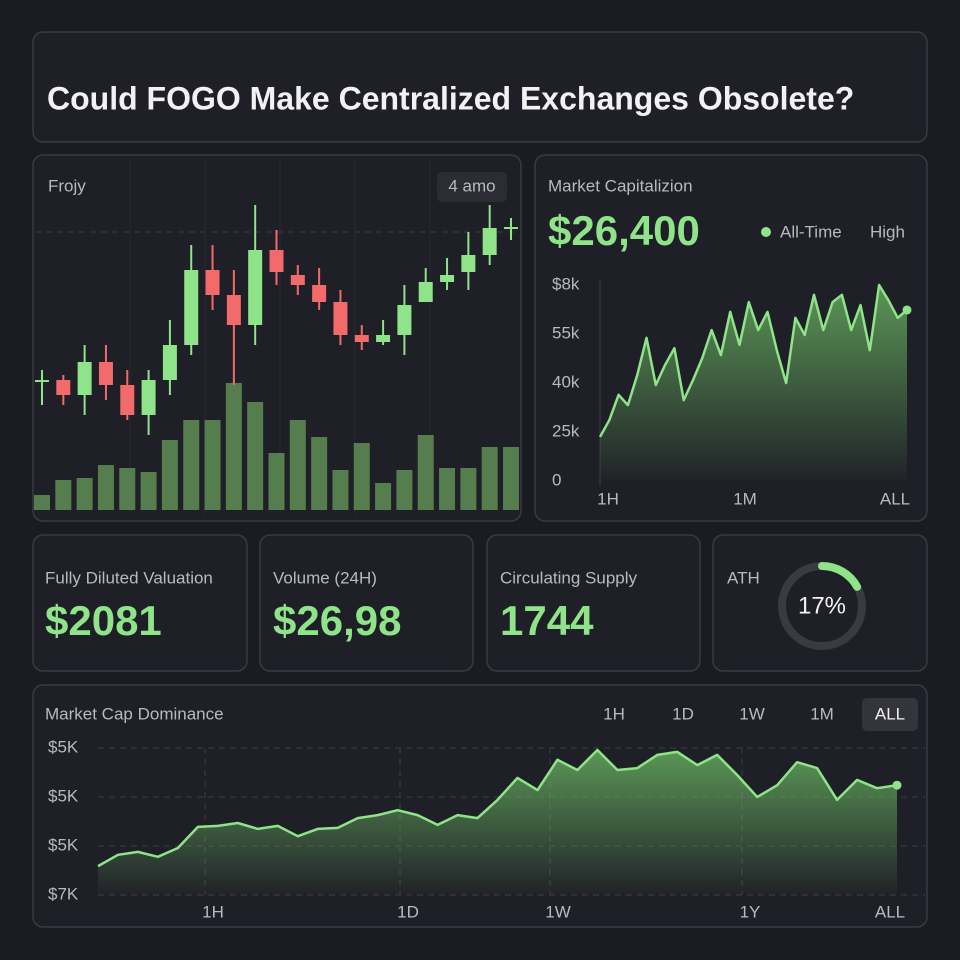 Image resolution: width=960 pixels, height=960 pixels. Describe the element at coordinates (566, 283) in the screenshot. I see `y-tick-label: $8k` at that location.